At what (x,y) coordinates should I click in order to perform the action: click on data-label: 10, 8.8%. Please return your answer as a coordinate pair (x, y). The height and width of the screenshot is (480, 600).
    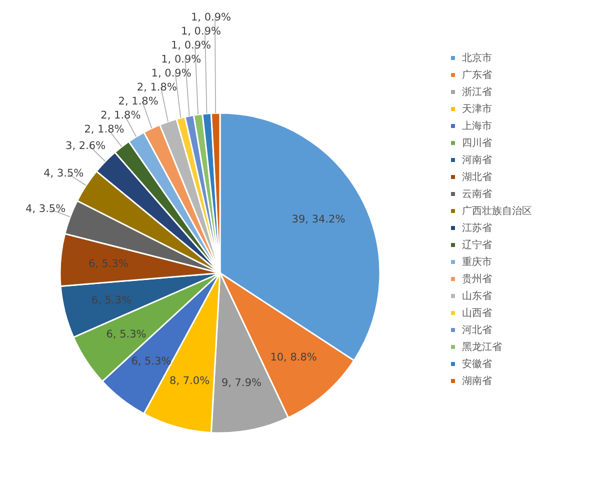
    Looking at the image, I should click on (293, 357).